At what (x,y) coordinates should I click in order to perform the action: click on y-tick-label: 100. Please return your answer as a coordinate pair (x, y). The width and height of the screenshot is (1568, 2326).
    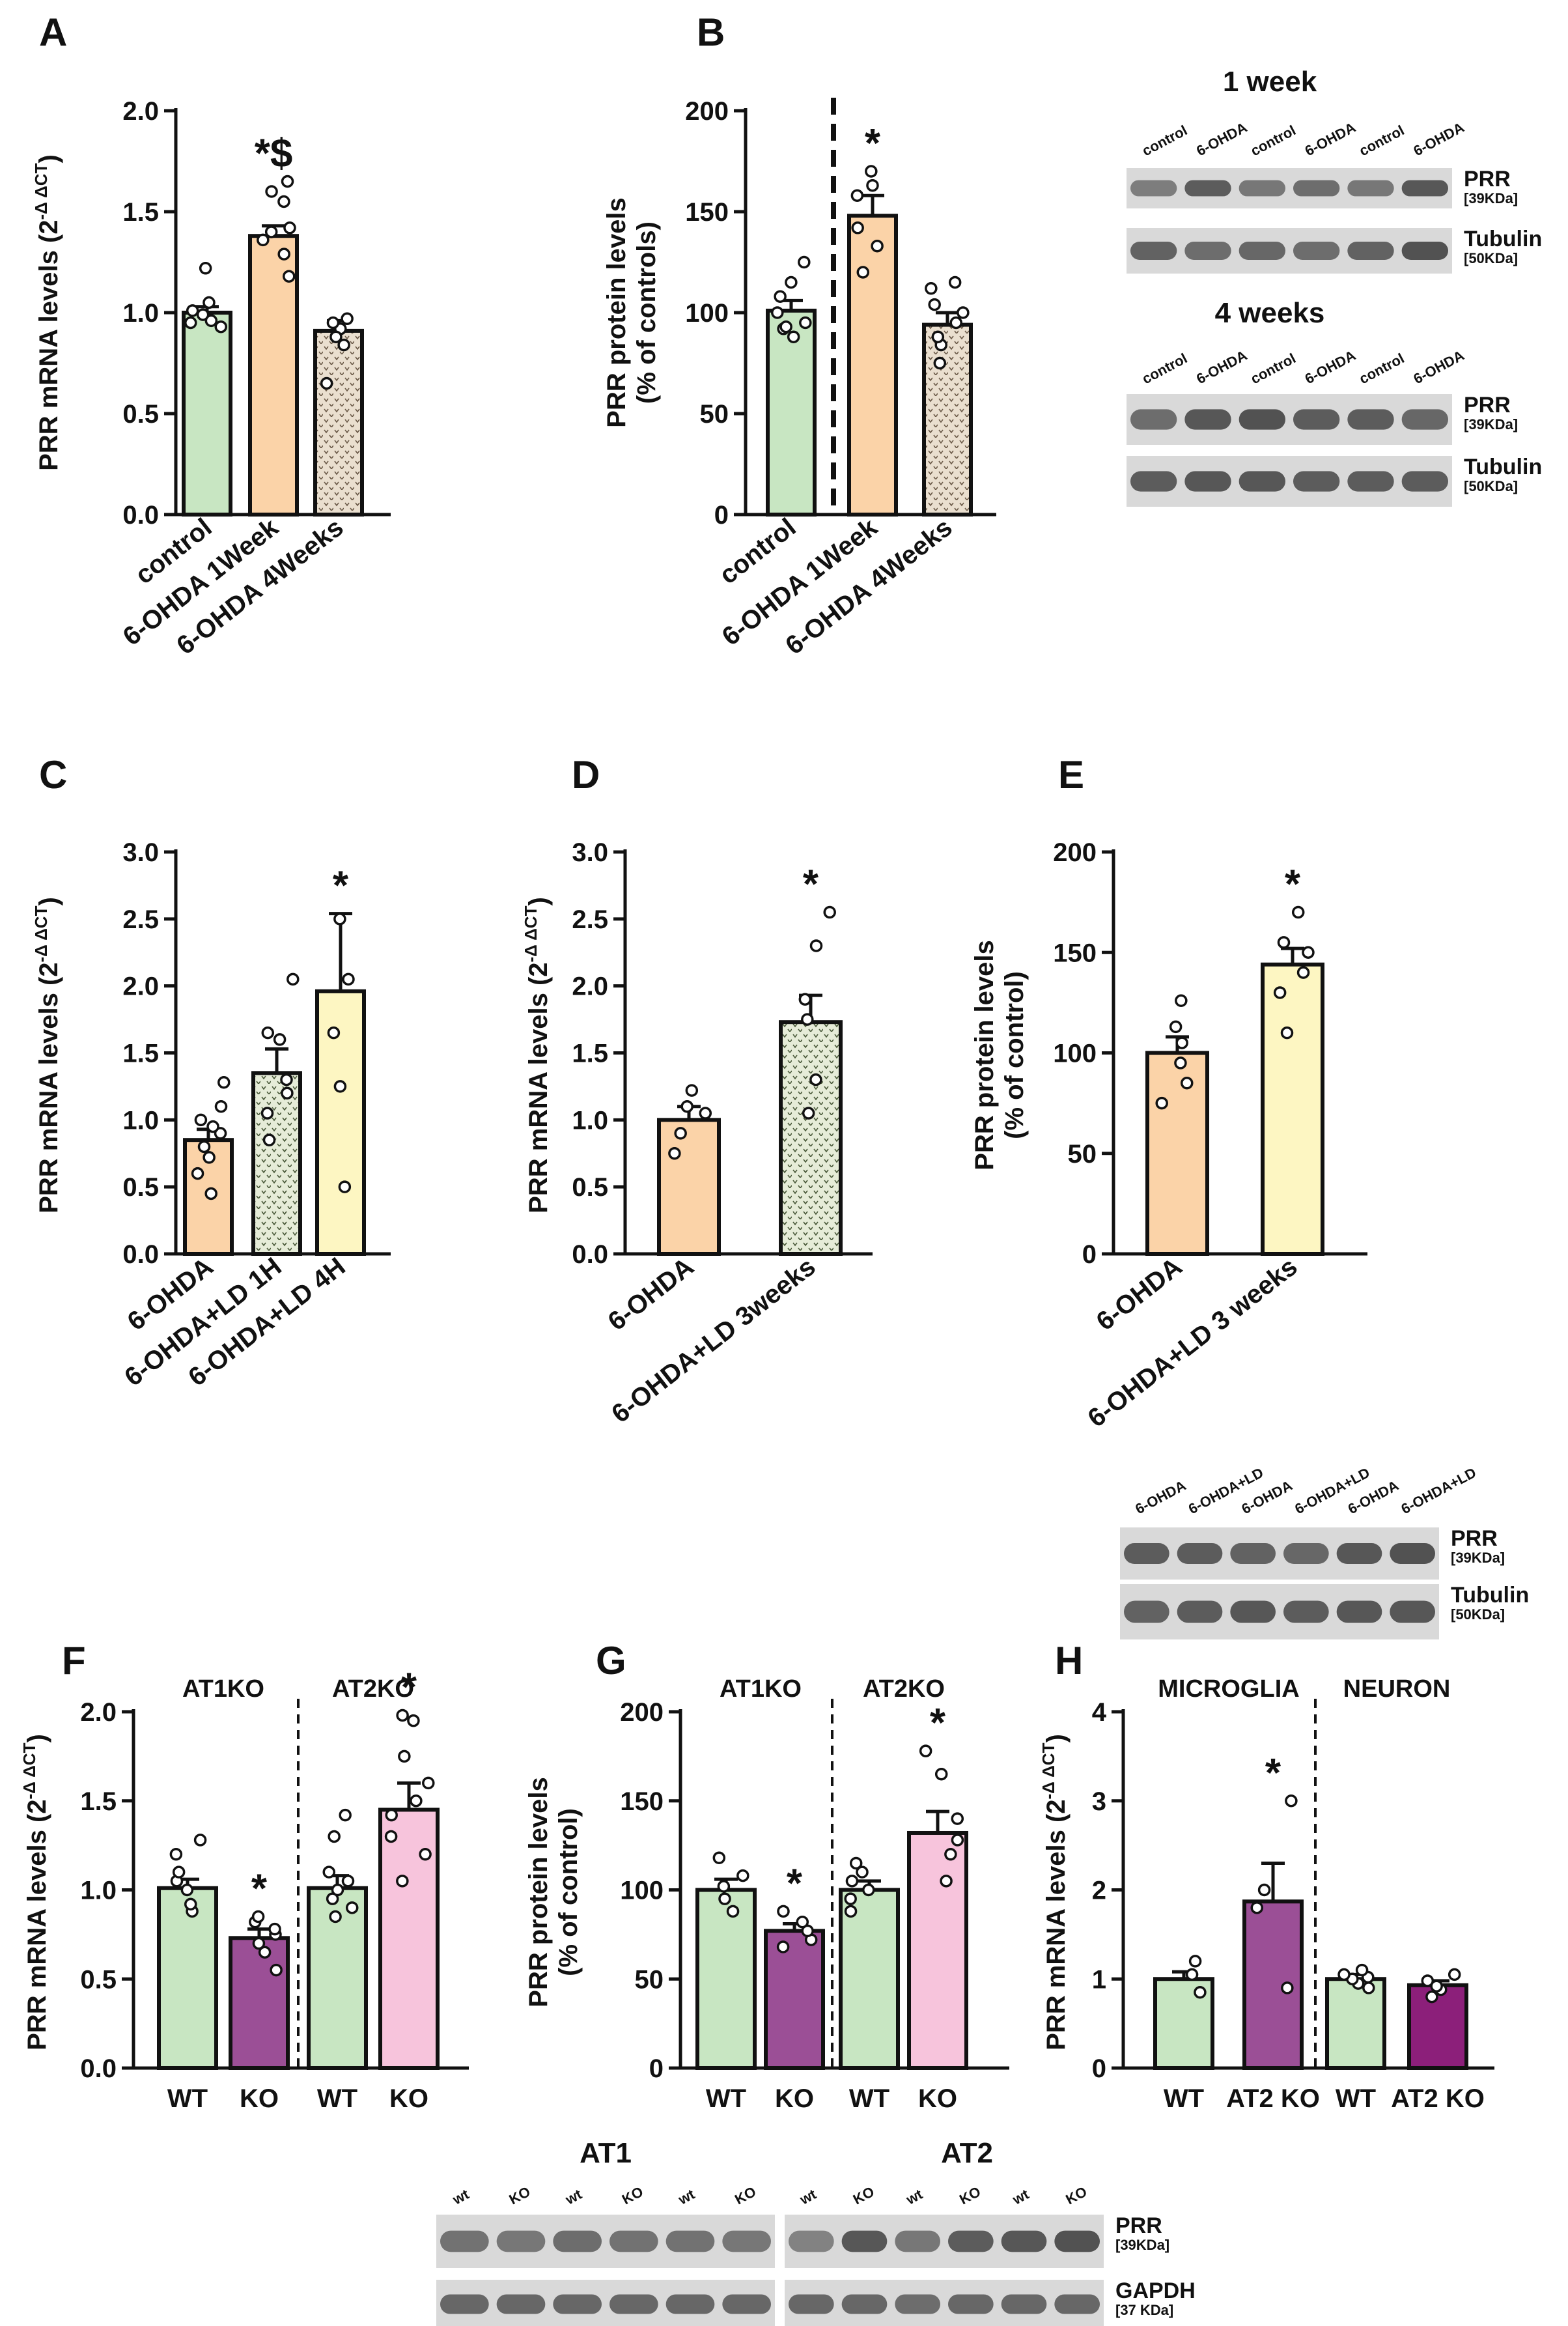
    Looking at the image, I should click on (707, 313).